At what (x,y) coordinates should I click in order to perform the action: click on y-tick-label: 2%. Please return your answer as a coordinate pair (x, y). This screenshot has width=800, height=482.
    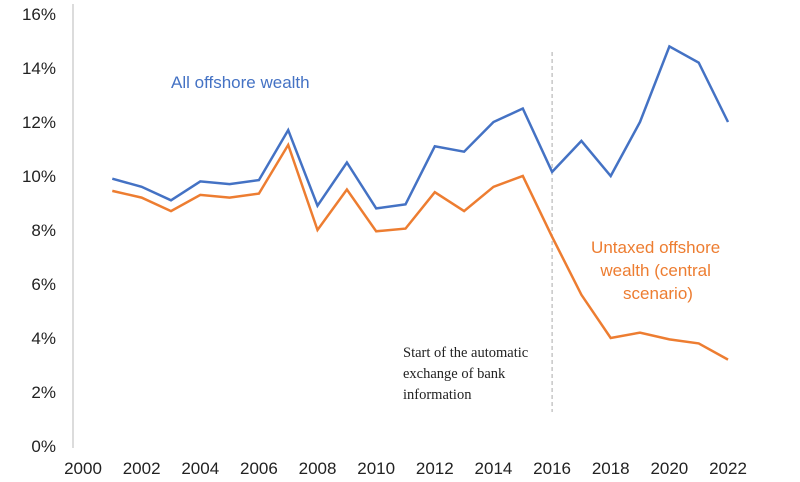
    Looking at the image, I should click on (43, 392).